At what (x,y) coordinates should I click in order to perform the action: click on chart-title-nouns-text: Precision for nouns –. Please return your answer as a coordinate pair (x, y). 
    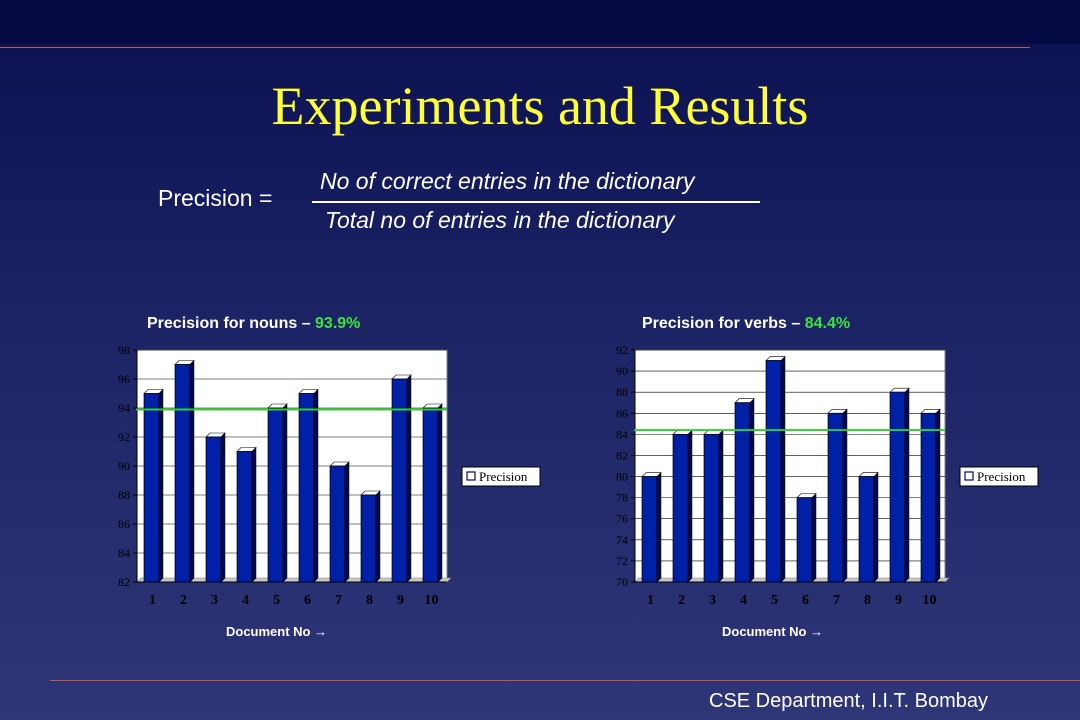
    Looking at the image, I should click on (231, 323).